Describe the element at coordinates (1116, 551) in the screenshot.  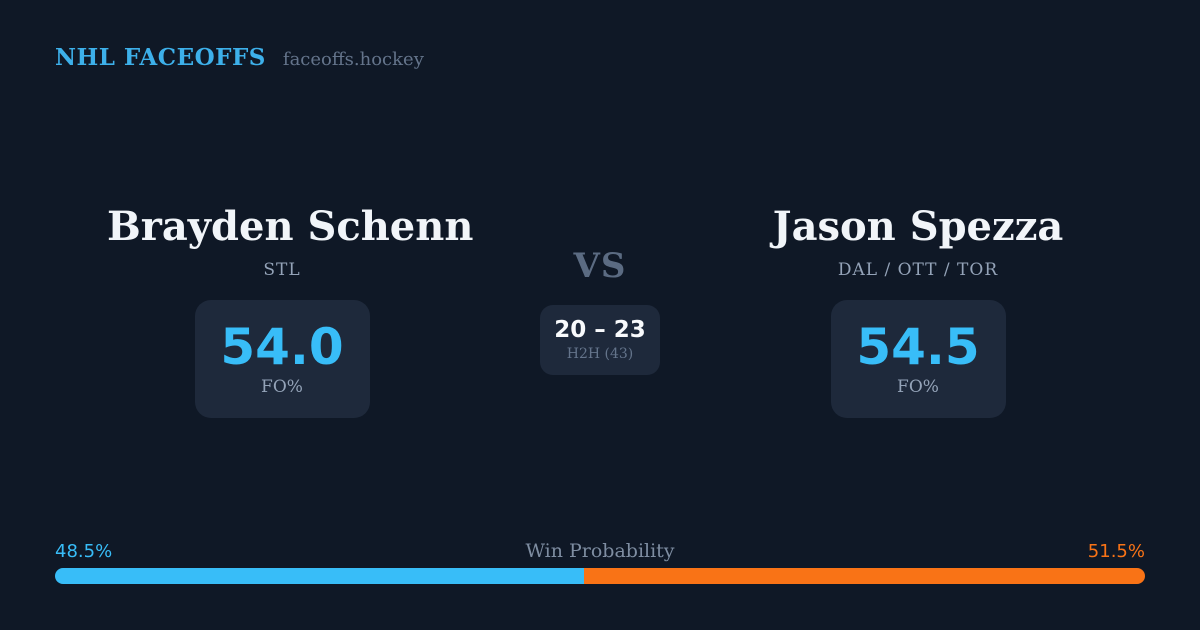
I see `right-win-probability: 51.5%` at that location.